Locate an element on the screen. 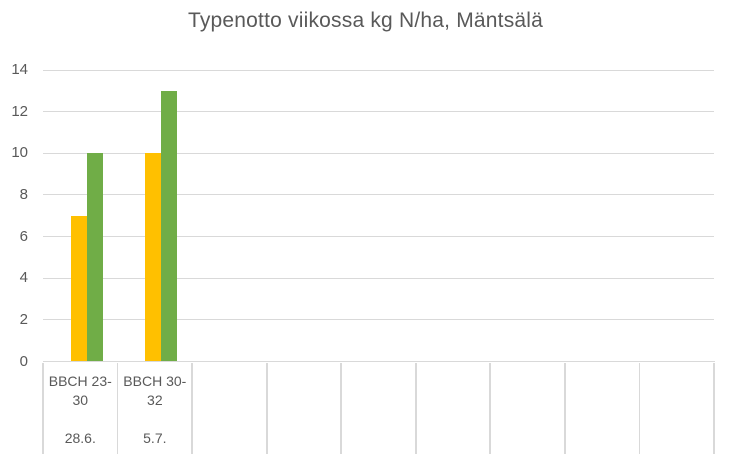 The width and height of the screenshot is (731, 459). y-tick-label: 6 is located at coordinates (23, 236).